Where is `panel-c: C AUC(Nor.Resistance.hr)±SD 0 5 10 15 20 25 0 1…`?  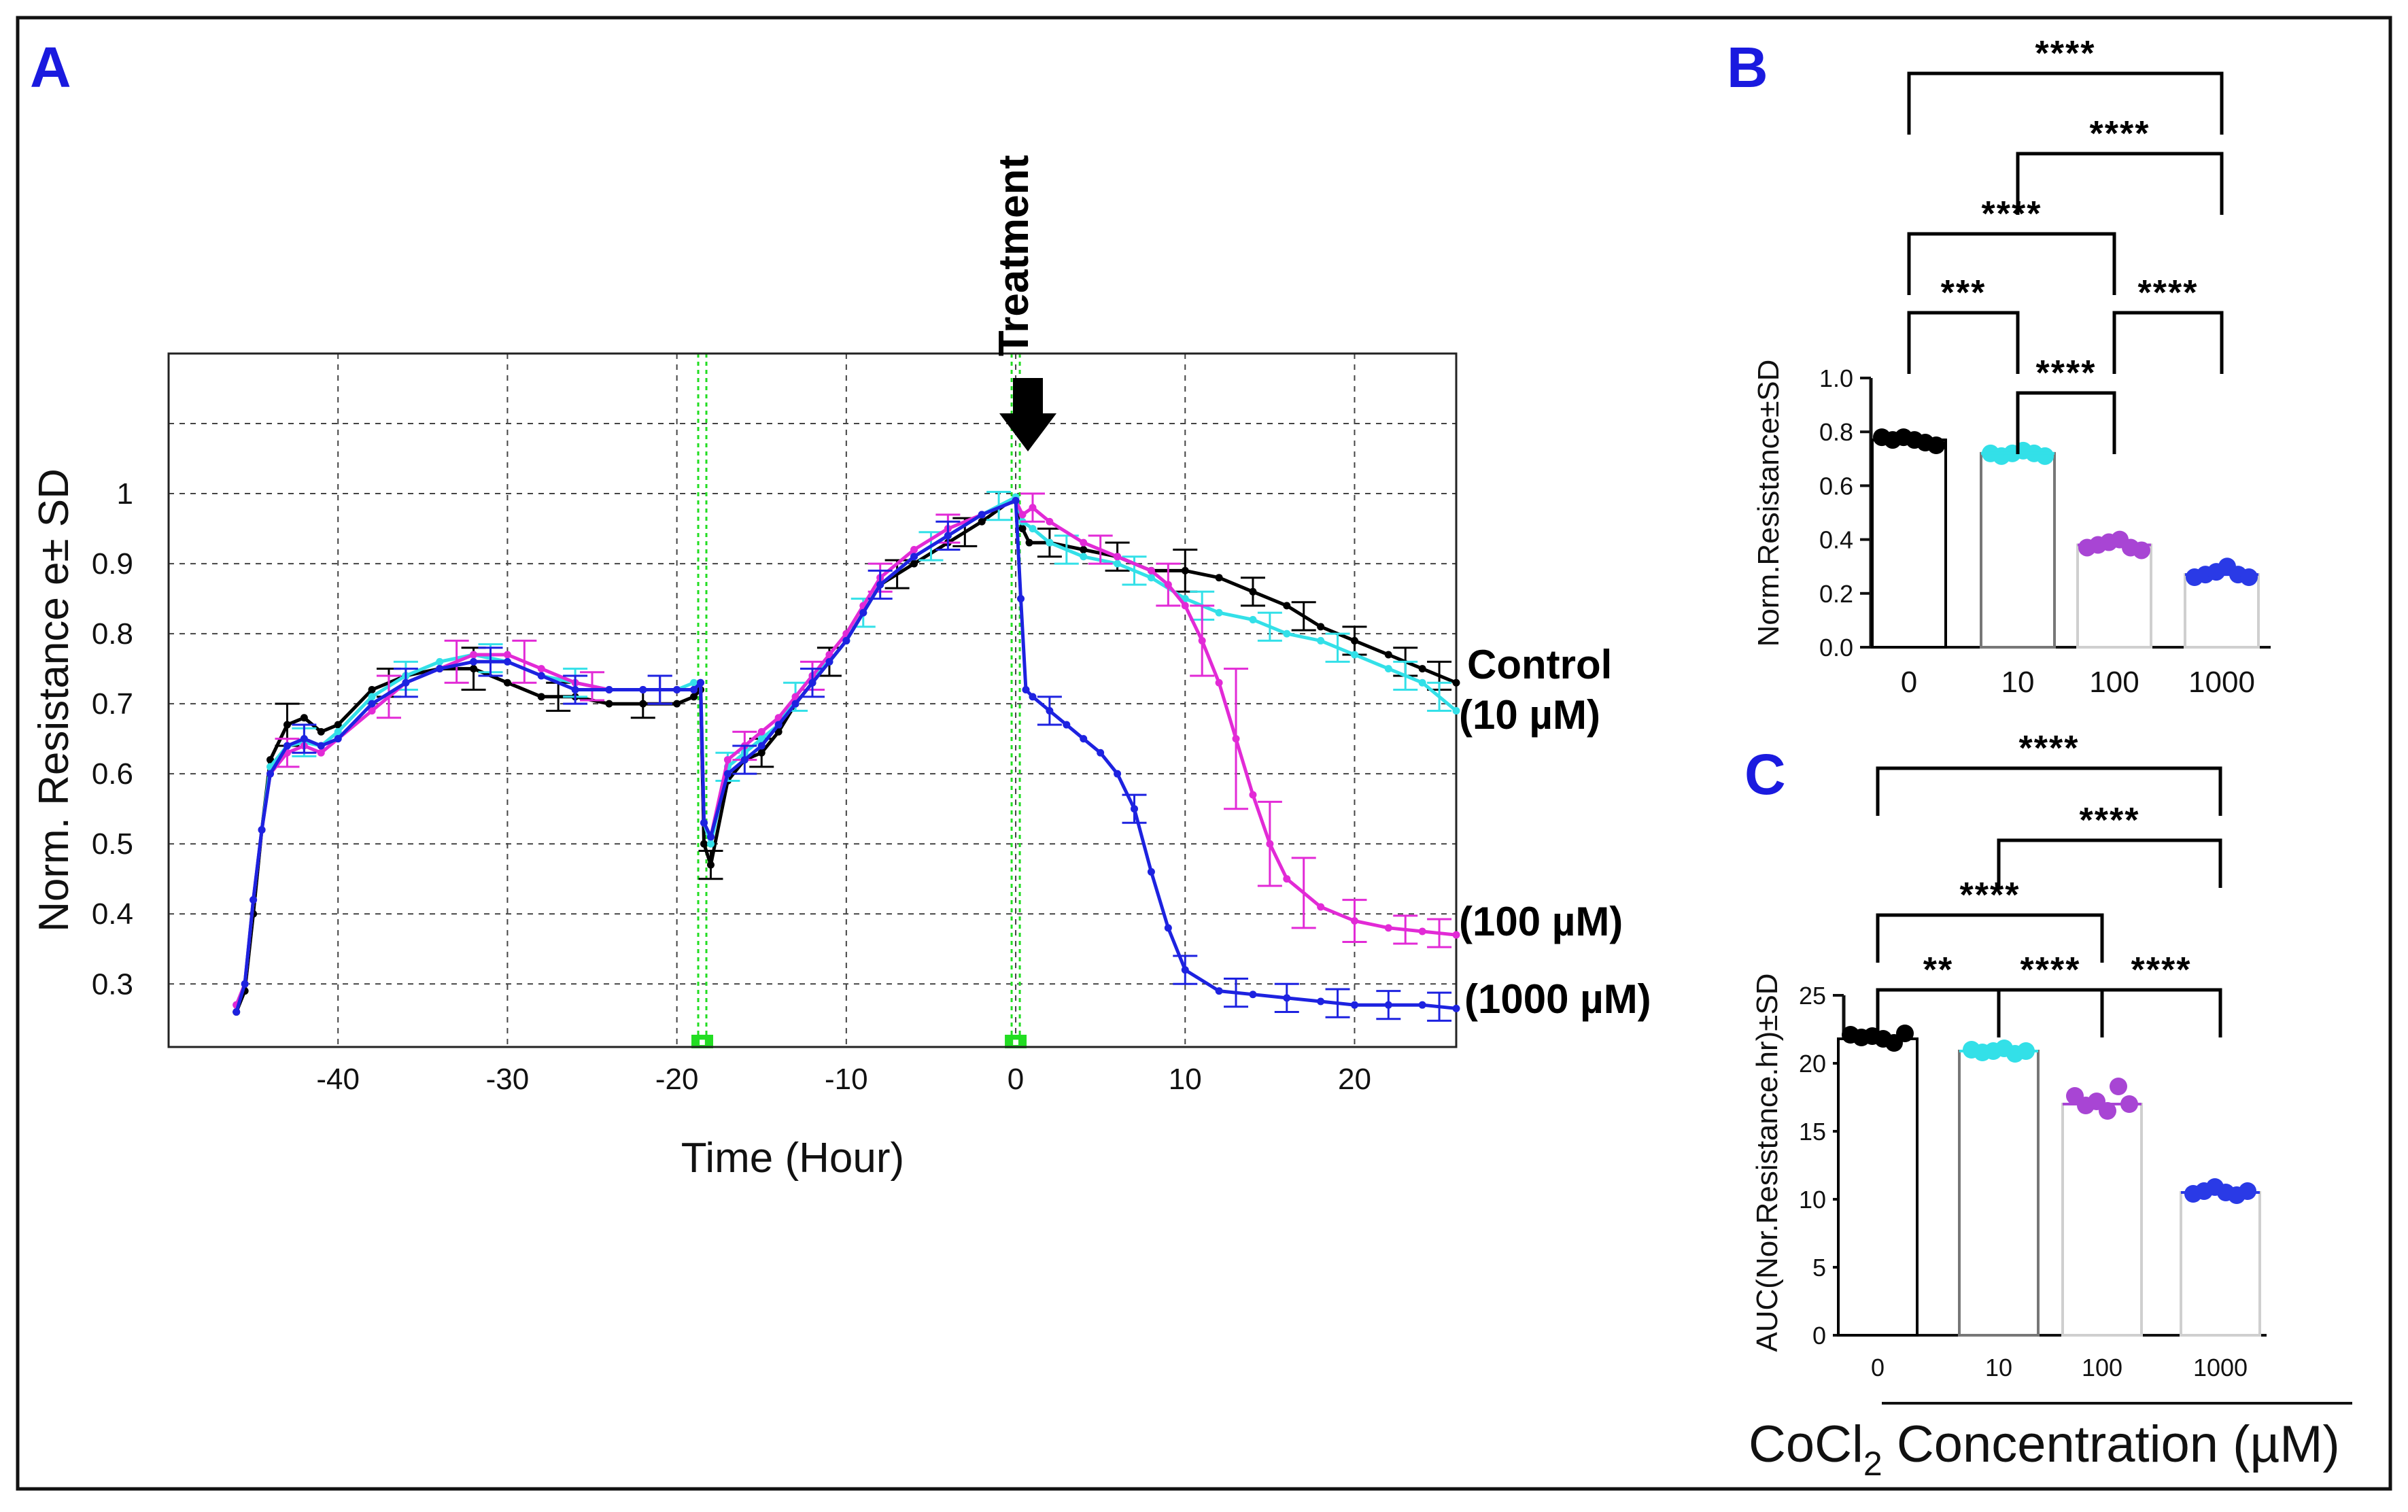 panel-c: C AUC(Nor.Resistance.hr)±SD 0 5 10 15 20 25 0 1… is located at coordinates (2048, 1106).